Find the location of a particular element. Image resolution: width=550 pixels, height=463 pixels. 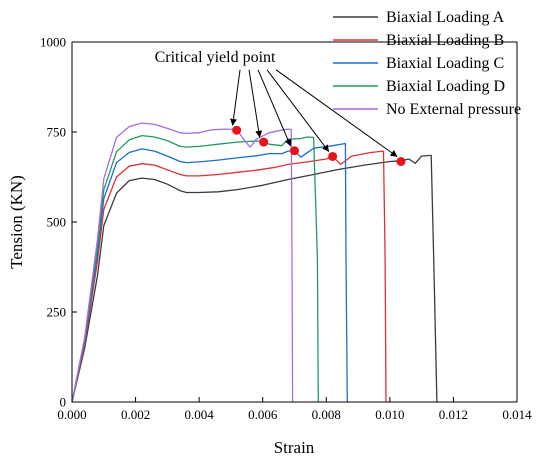

annotation-layer: Critical yield point is located at coordinates (280, 108).